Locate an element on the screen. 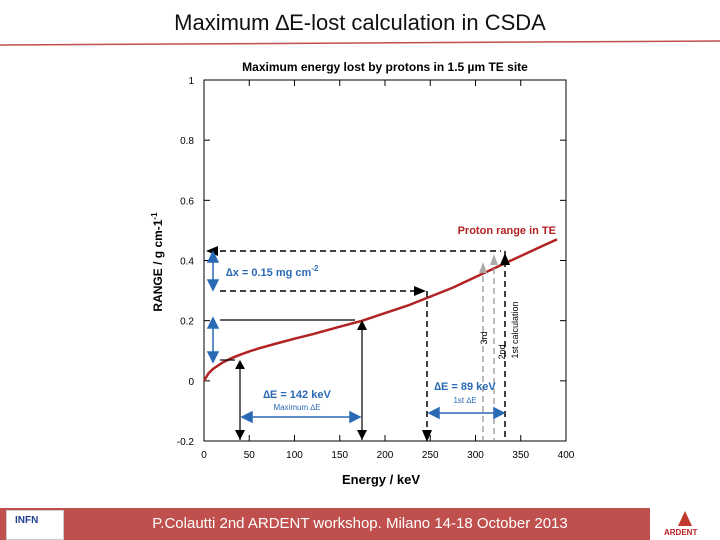 This screenshot has height=540, width=720. delta-x-exponent: -2 is located at coordinates (315, 268).